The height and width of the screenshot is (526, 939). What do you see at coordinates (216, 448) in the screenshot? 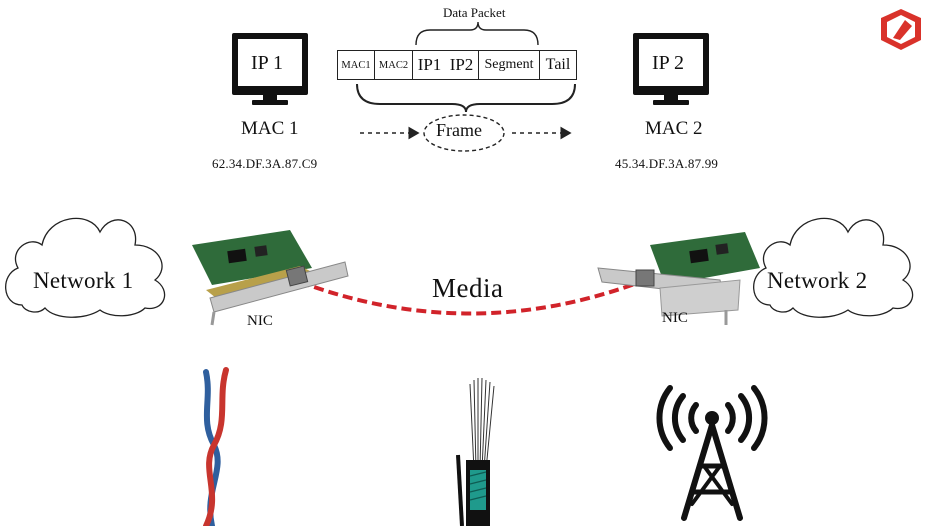
I see `twisted-pair-cable-icon` at bounding box center [216, 448].